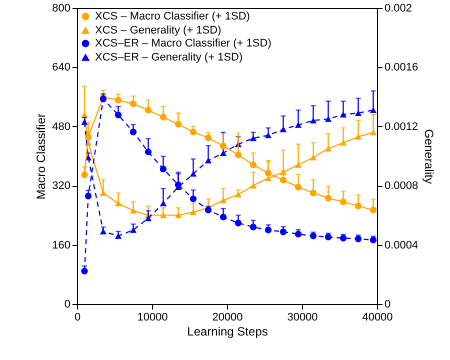 The image size is (450, 360). What do you see at coordinates (302, 318) in the screenshot?
I see `x-tick-label: 30000` at bounding box center [302, 318].